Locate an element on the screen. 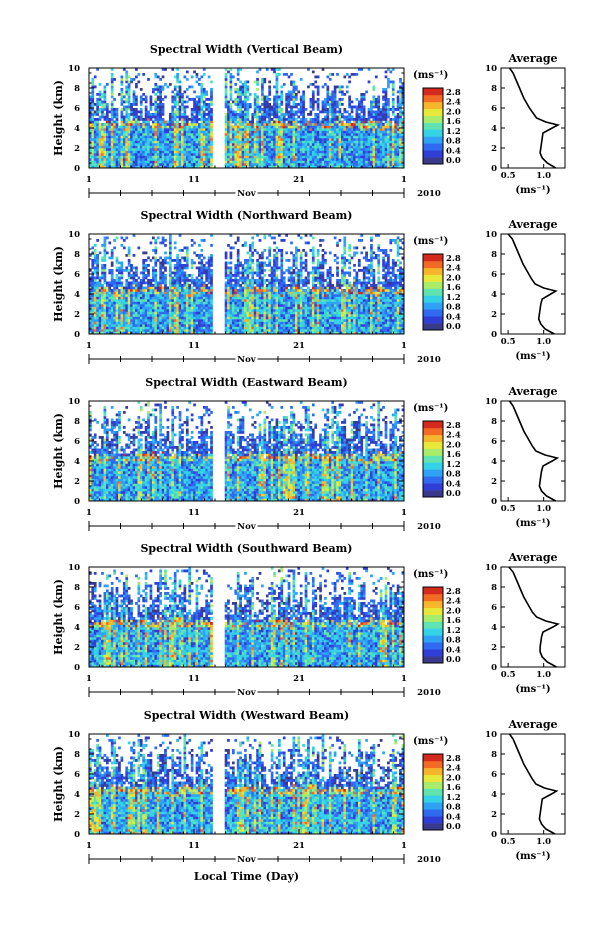  average-y-tick-label: 6 is located at coordinates (494, 109).